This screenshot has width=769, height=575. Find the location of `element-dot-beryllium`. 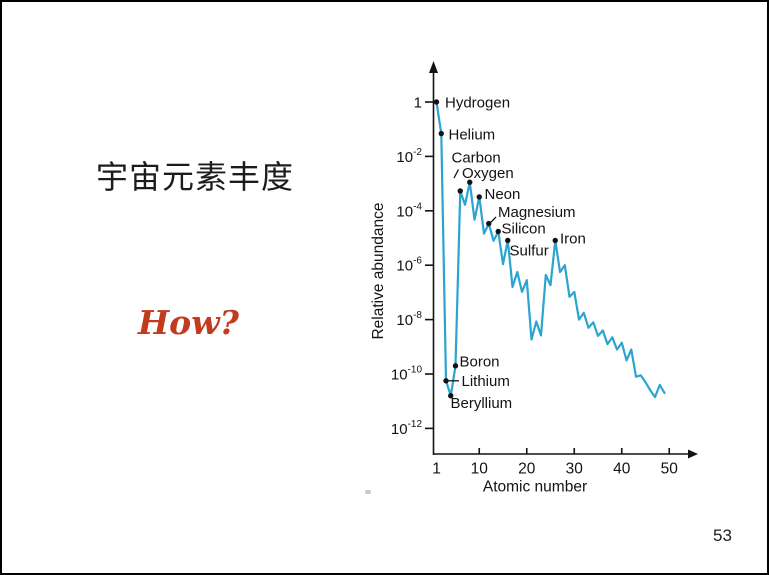

element-dot-beryllium is located at coordinates (451, 396).